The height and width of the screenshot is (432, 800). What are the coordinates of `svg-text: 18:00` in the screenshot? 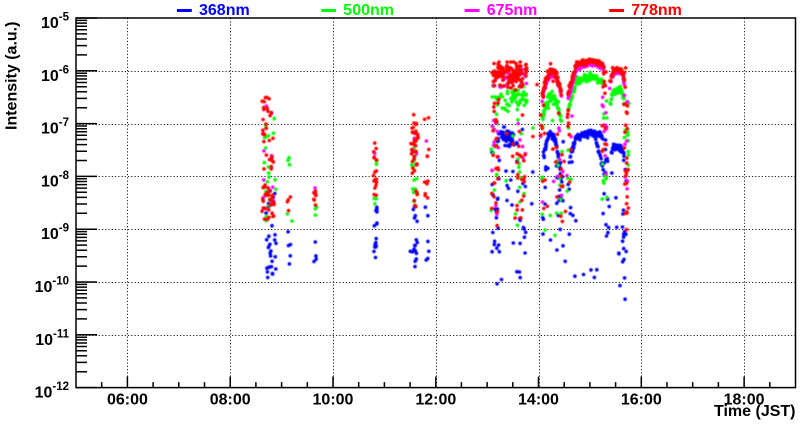 It's located at (744, 400).